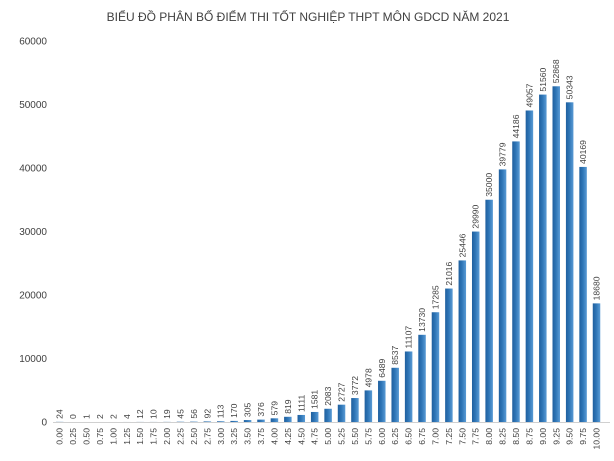  What do you see at coordinates (60, 436) in the screenshot?
I see `x-tick-label: 0.00` at bounding box center [60, 436].